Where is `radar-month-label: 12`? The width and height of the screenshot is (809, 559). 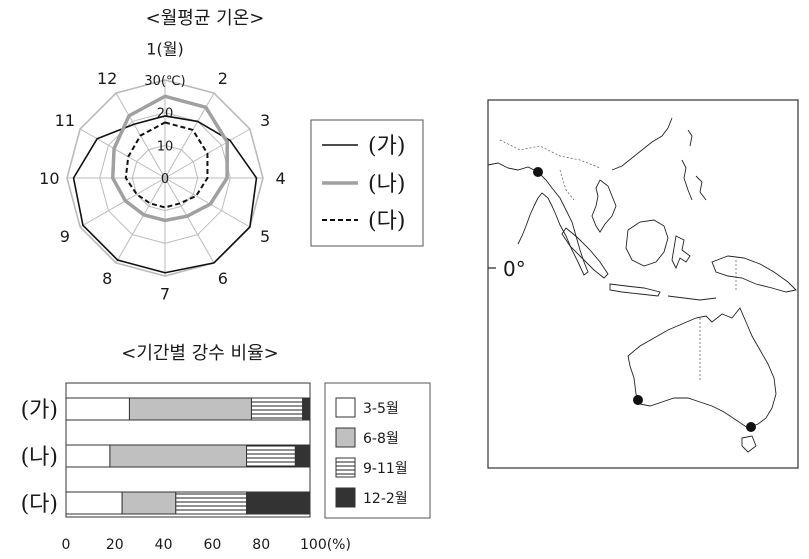 radar-month-label: 12 is located at coordinates (107, 78).